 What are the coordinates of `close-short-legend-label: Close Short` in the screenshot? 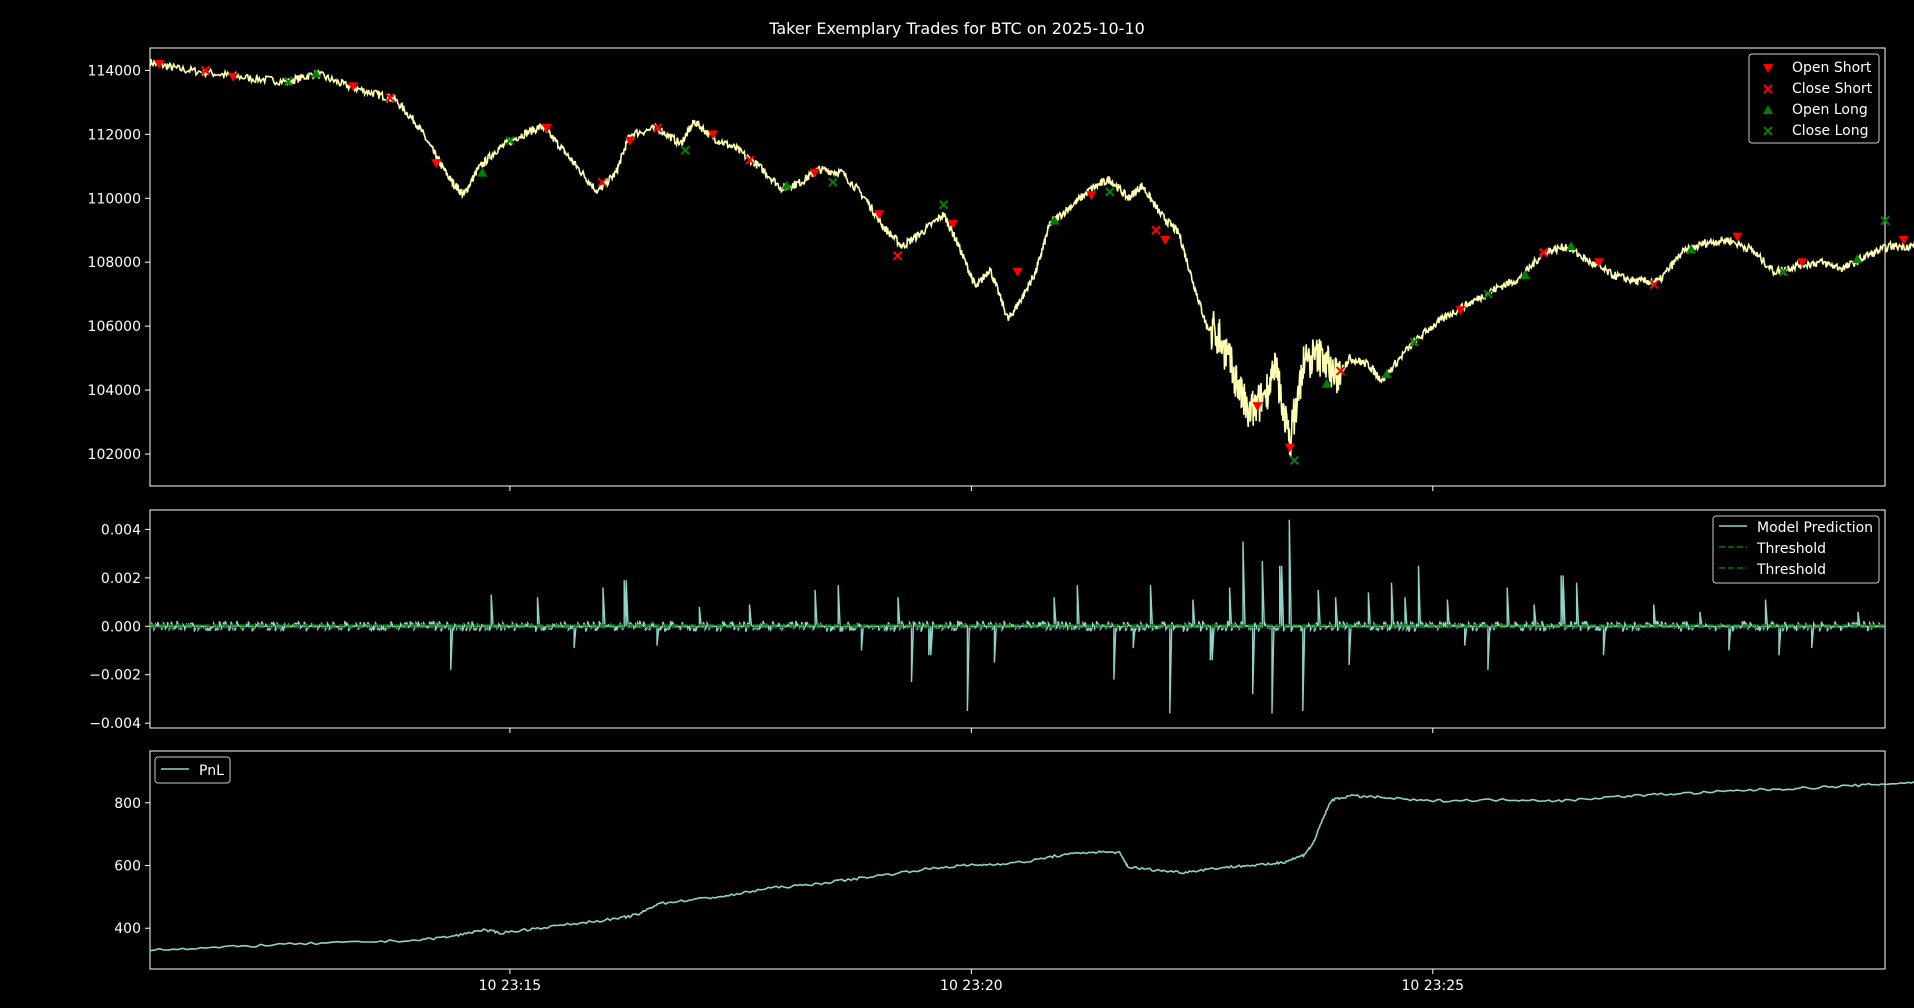 It's located at (1832, 89).